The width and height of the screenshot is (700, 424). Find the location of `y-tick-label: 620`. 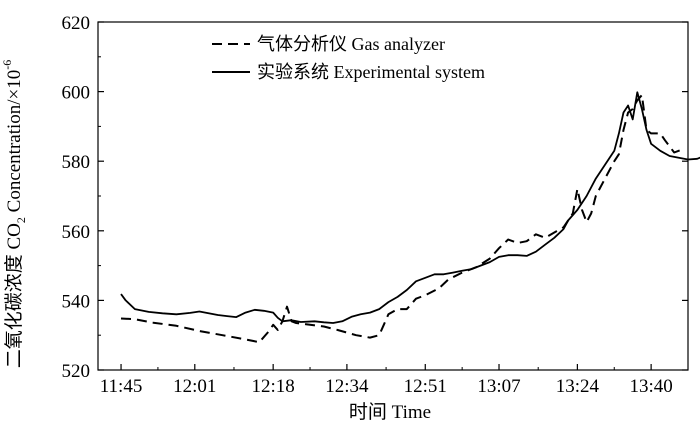

y-tick-label: 620 is located at coordinates (76, 23).